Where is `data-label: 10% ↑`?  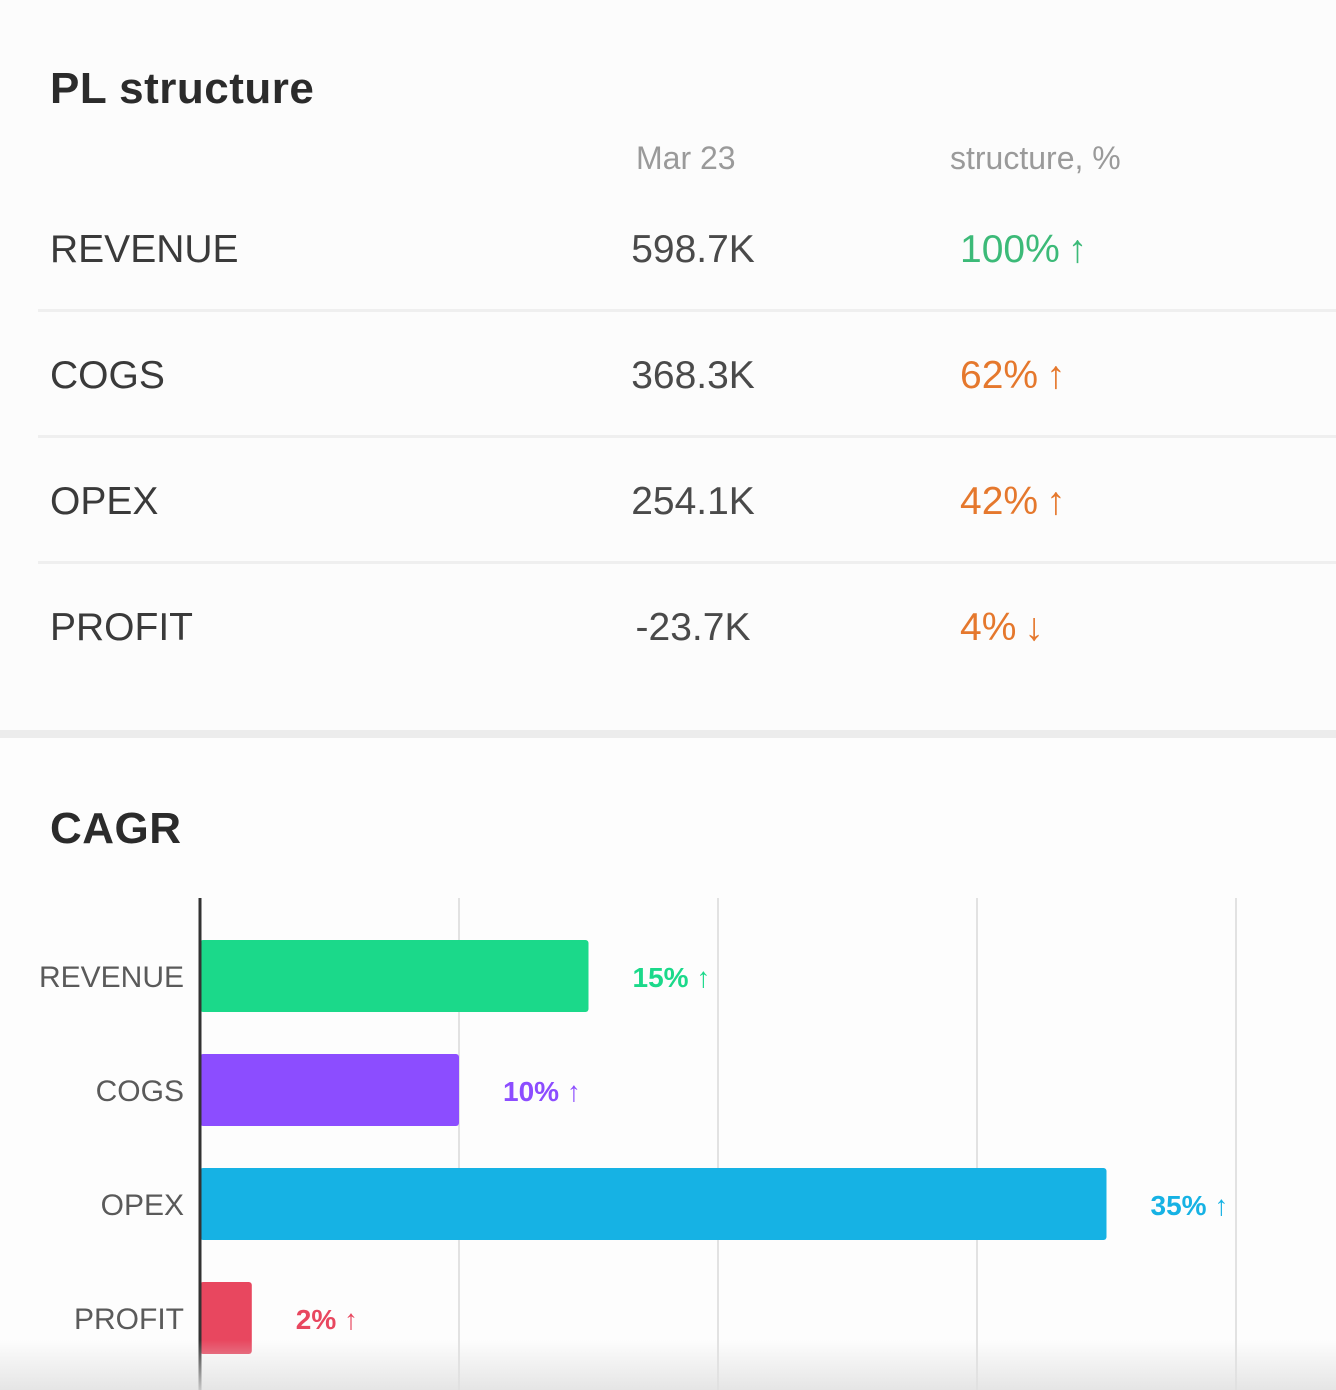
data-label: 10% ↑ is located at coordinates (542, 1091).